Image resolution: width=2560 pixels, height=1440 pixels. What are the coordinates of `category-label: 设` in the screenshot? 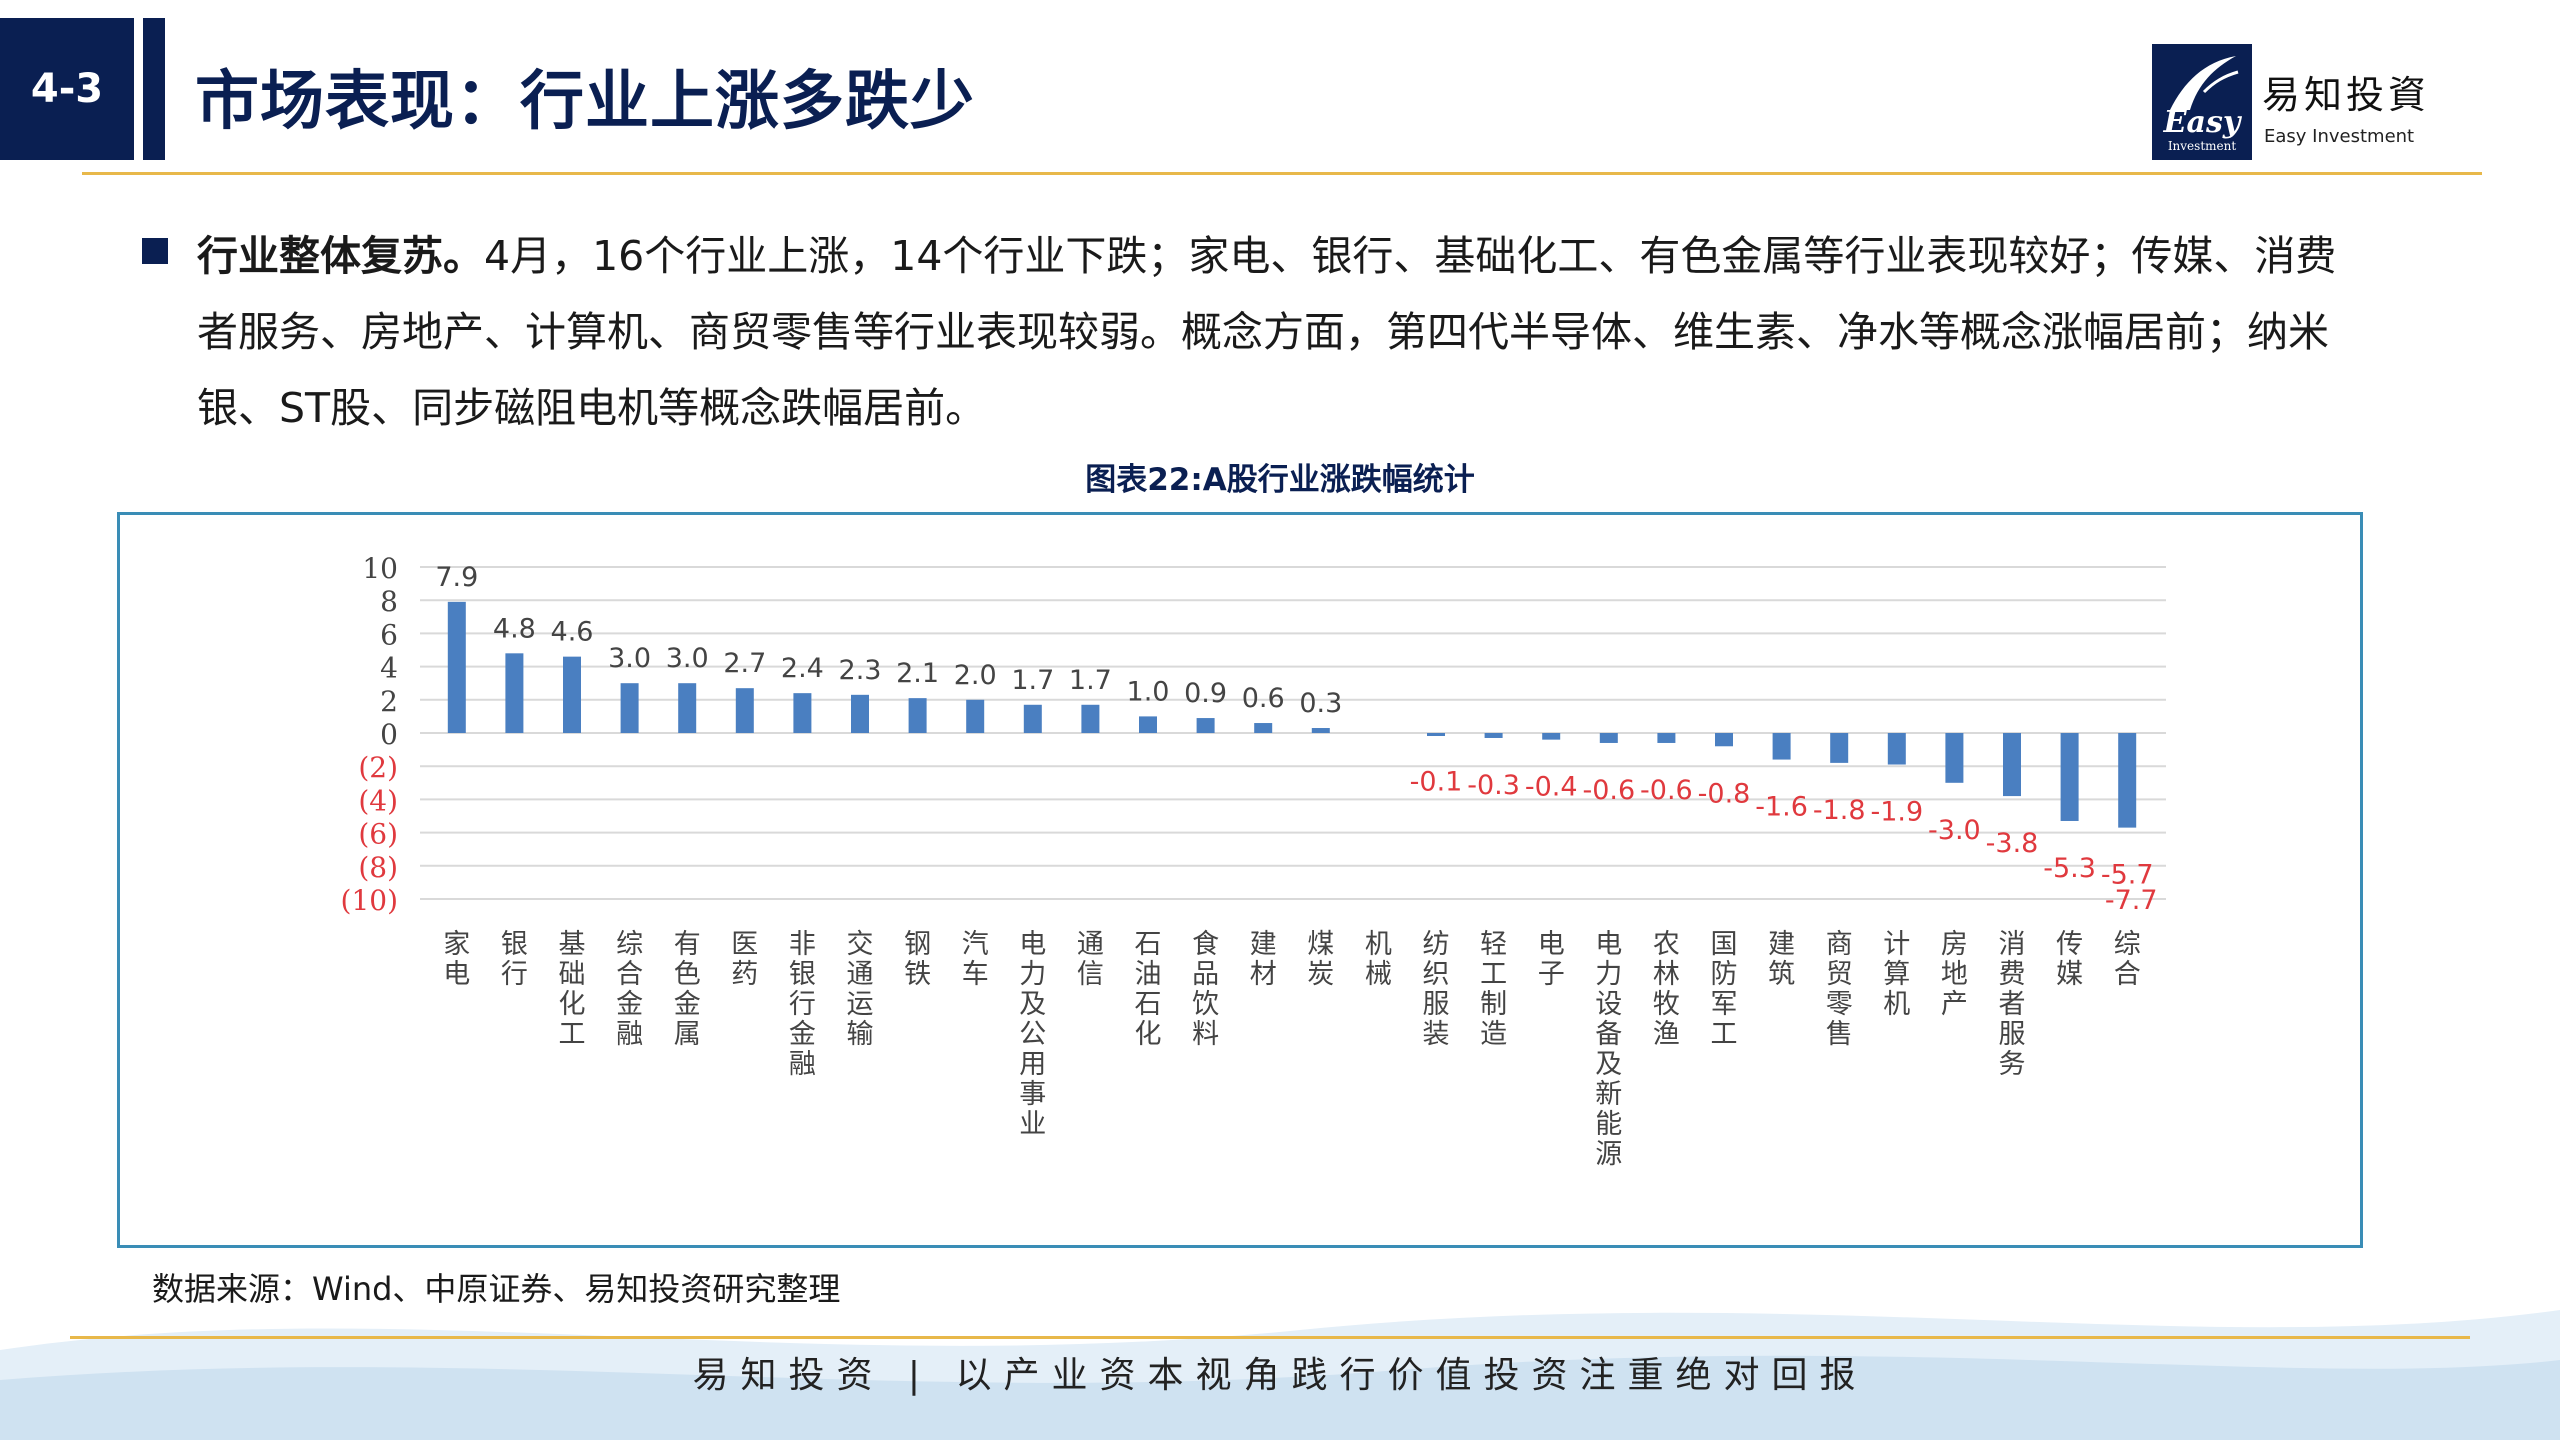 It's located at (1608, 1004).